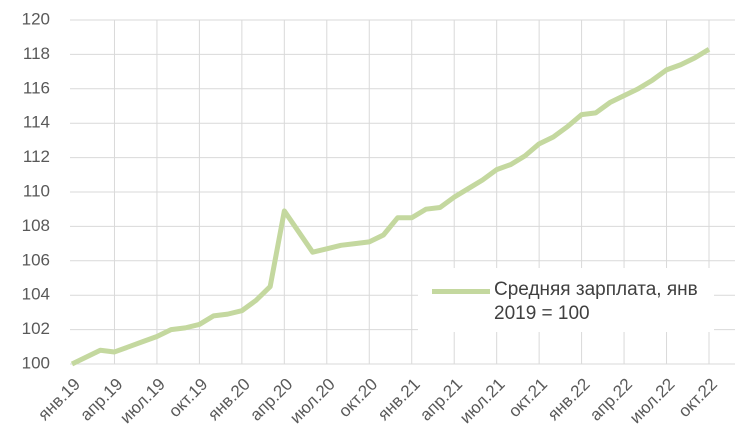  What do you see at coordinates (188, 398) in the screenshot?
I see `x-tick-label: окт.19` at bounding box center [188, 398].